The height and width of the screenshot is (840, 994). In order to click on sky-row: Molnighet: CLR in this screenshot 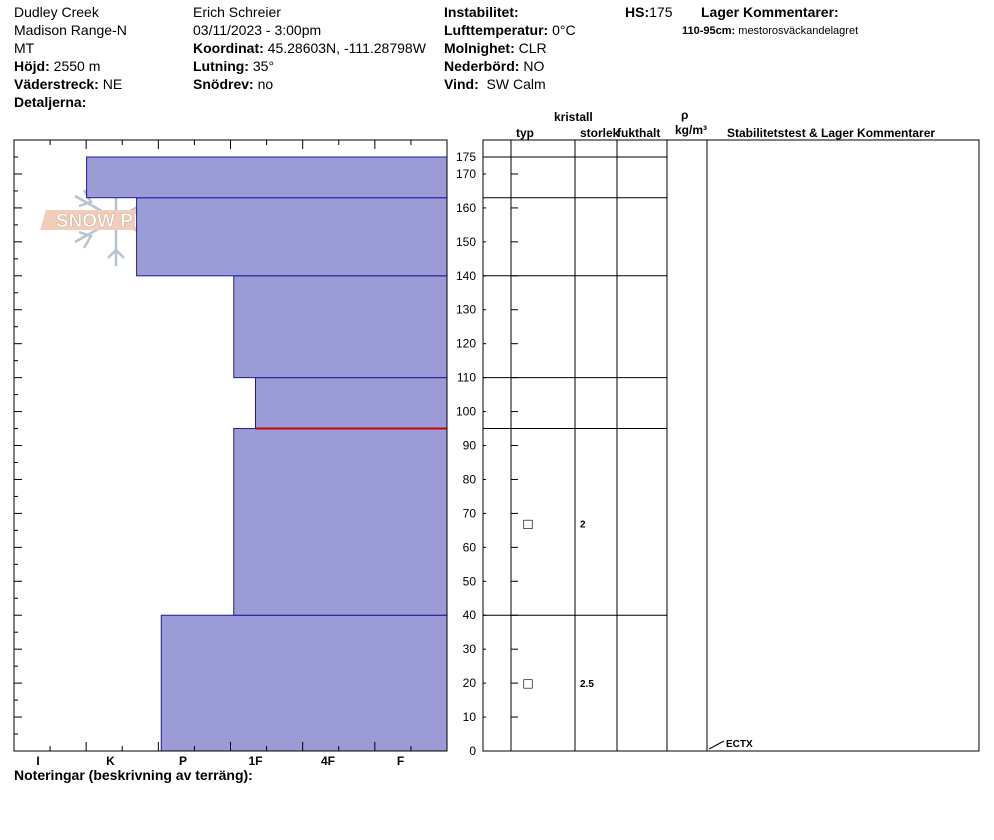, I will do `click(495, 48)`.